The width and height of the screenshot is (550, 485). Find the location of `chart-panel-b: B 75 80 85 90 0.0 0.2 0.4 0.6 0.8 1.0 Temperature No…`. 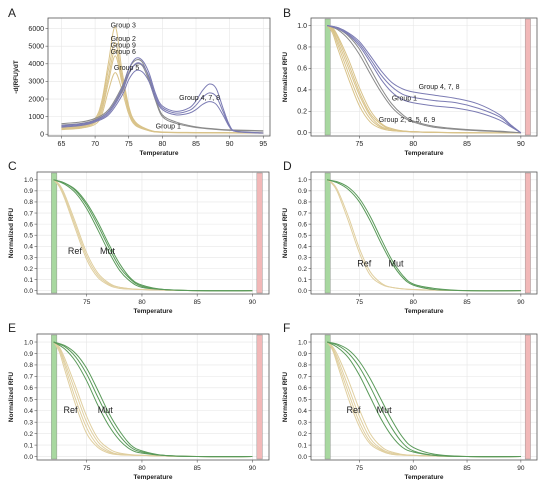

chart-panel-b: B 75 80 85 90 0.0 0.2 0.4 0.6 0.8 1.0 Temperature No… is located at coordinates (410, 81).